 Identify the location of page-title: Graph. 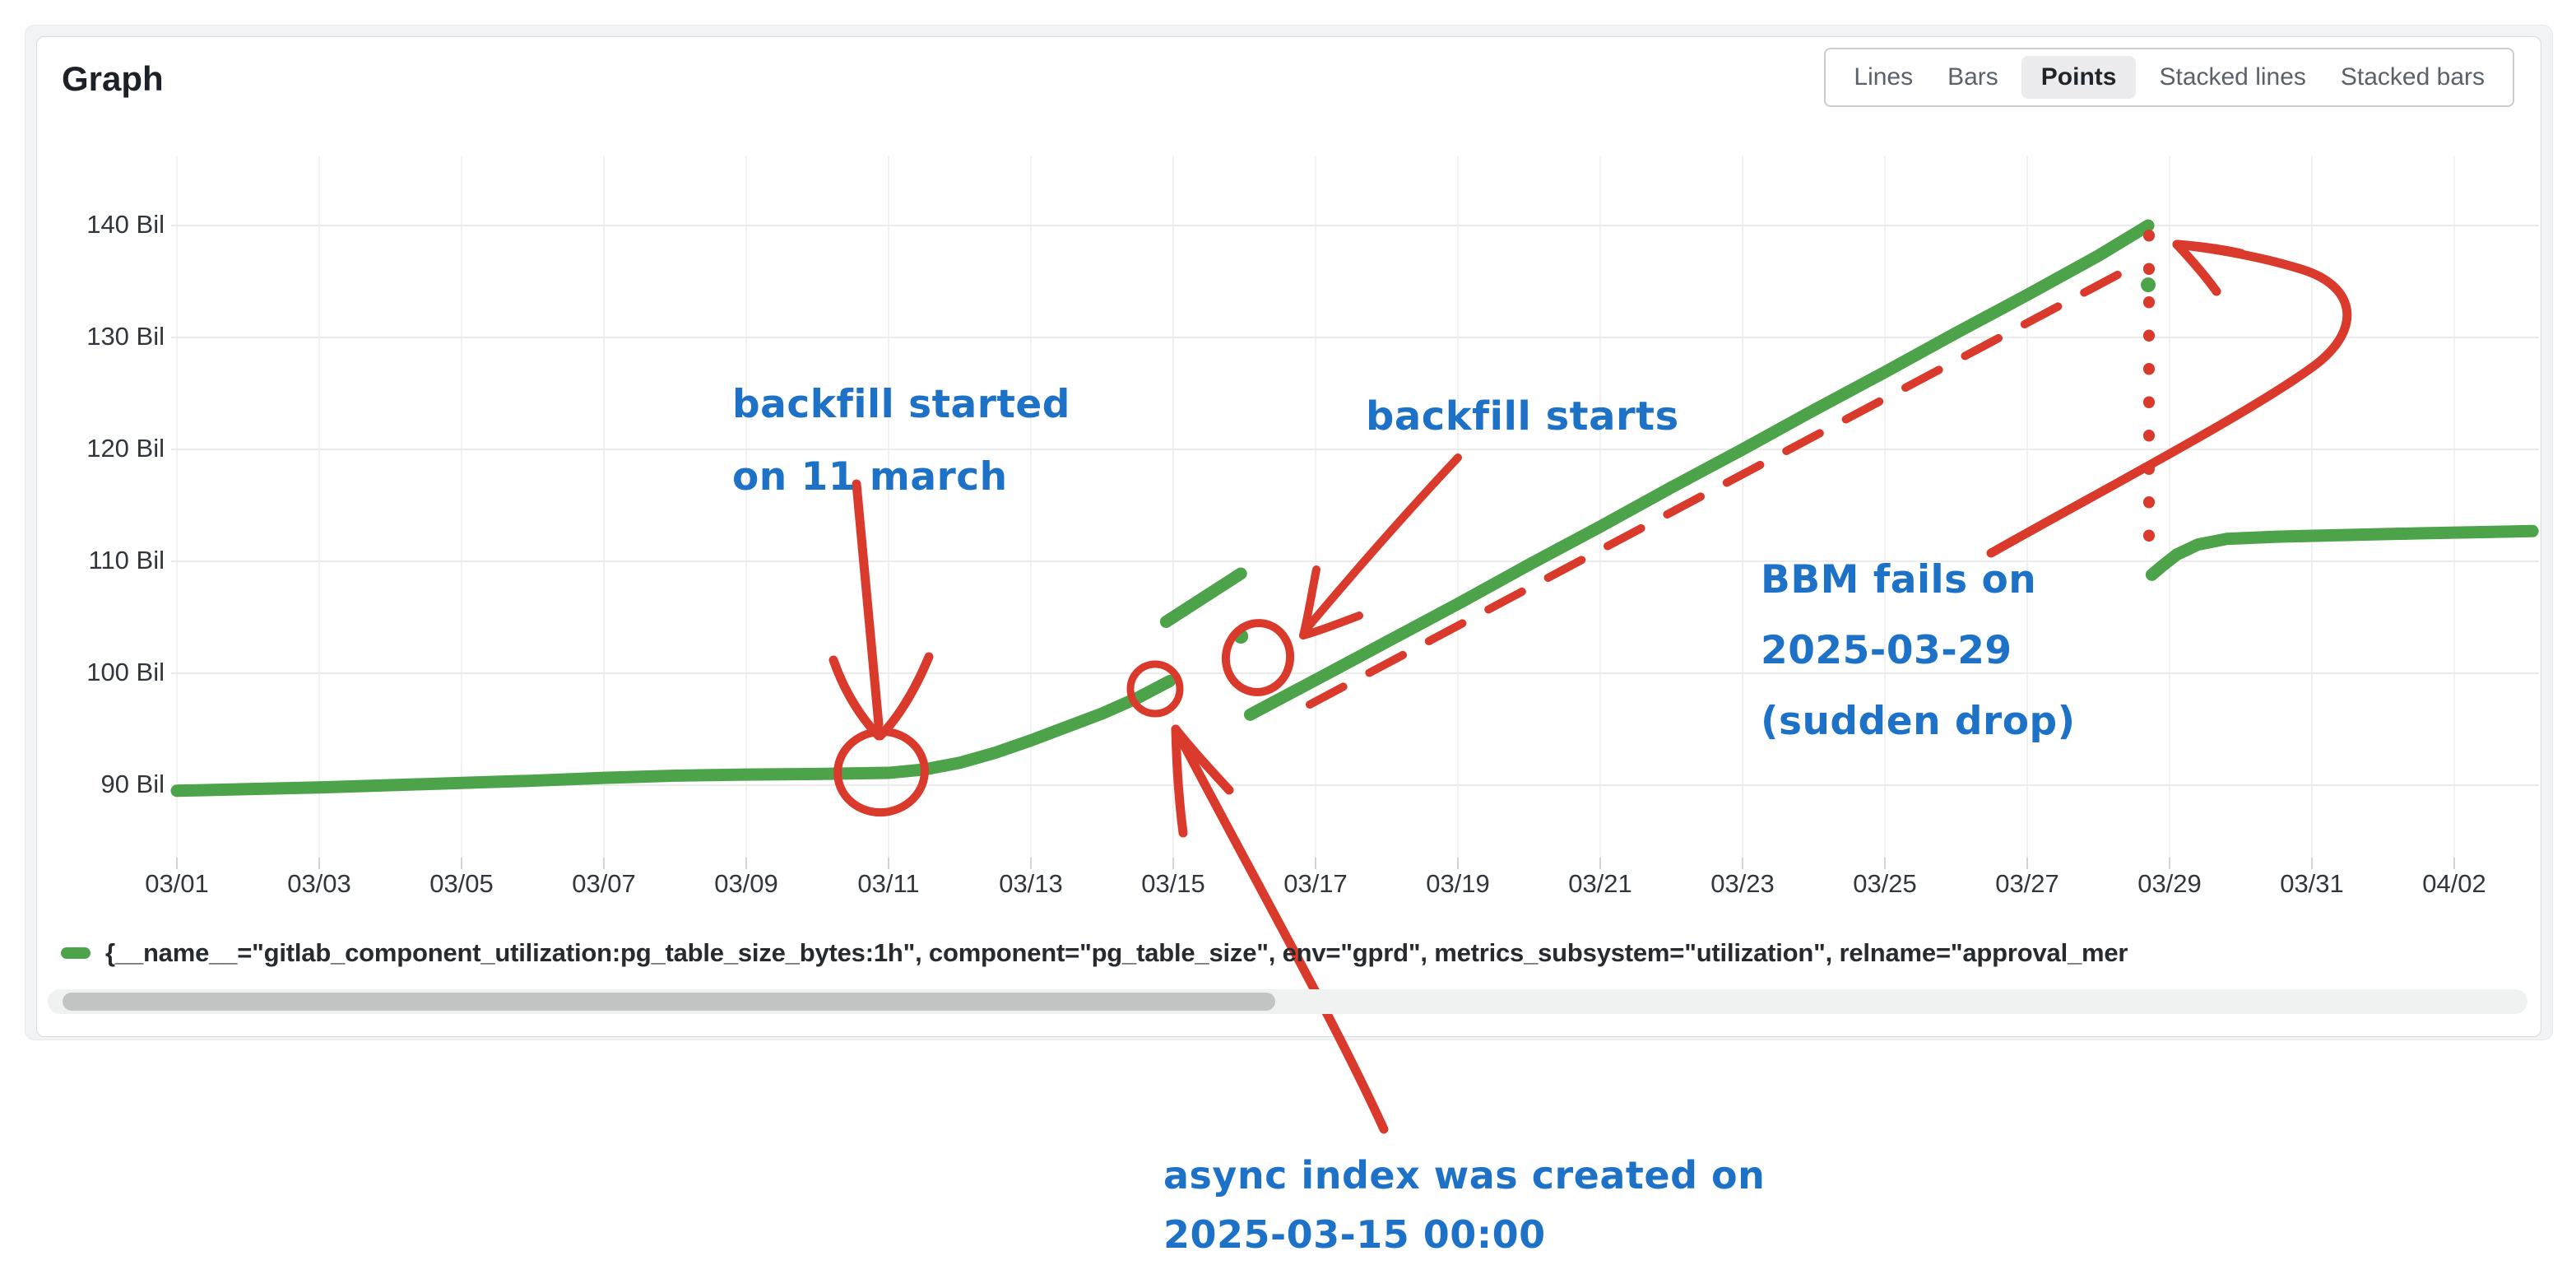
(113, 78).